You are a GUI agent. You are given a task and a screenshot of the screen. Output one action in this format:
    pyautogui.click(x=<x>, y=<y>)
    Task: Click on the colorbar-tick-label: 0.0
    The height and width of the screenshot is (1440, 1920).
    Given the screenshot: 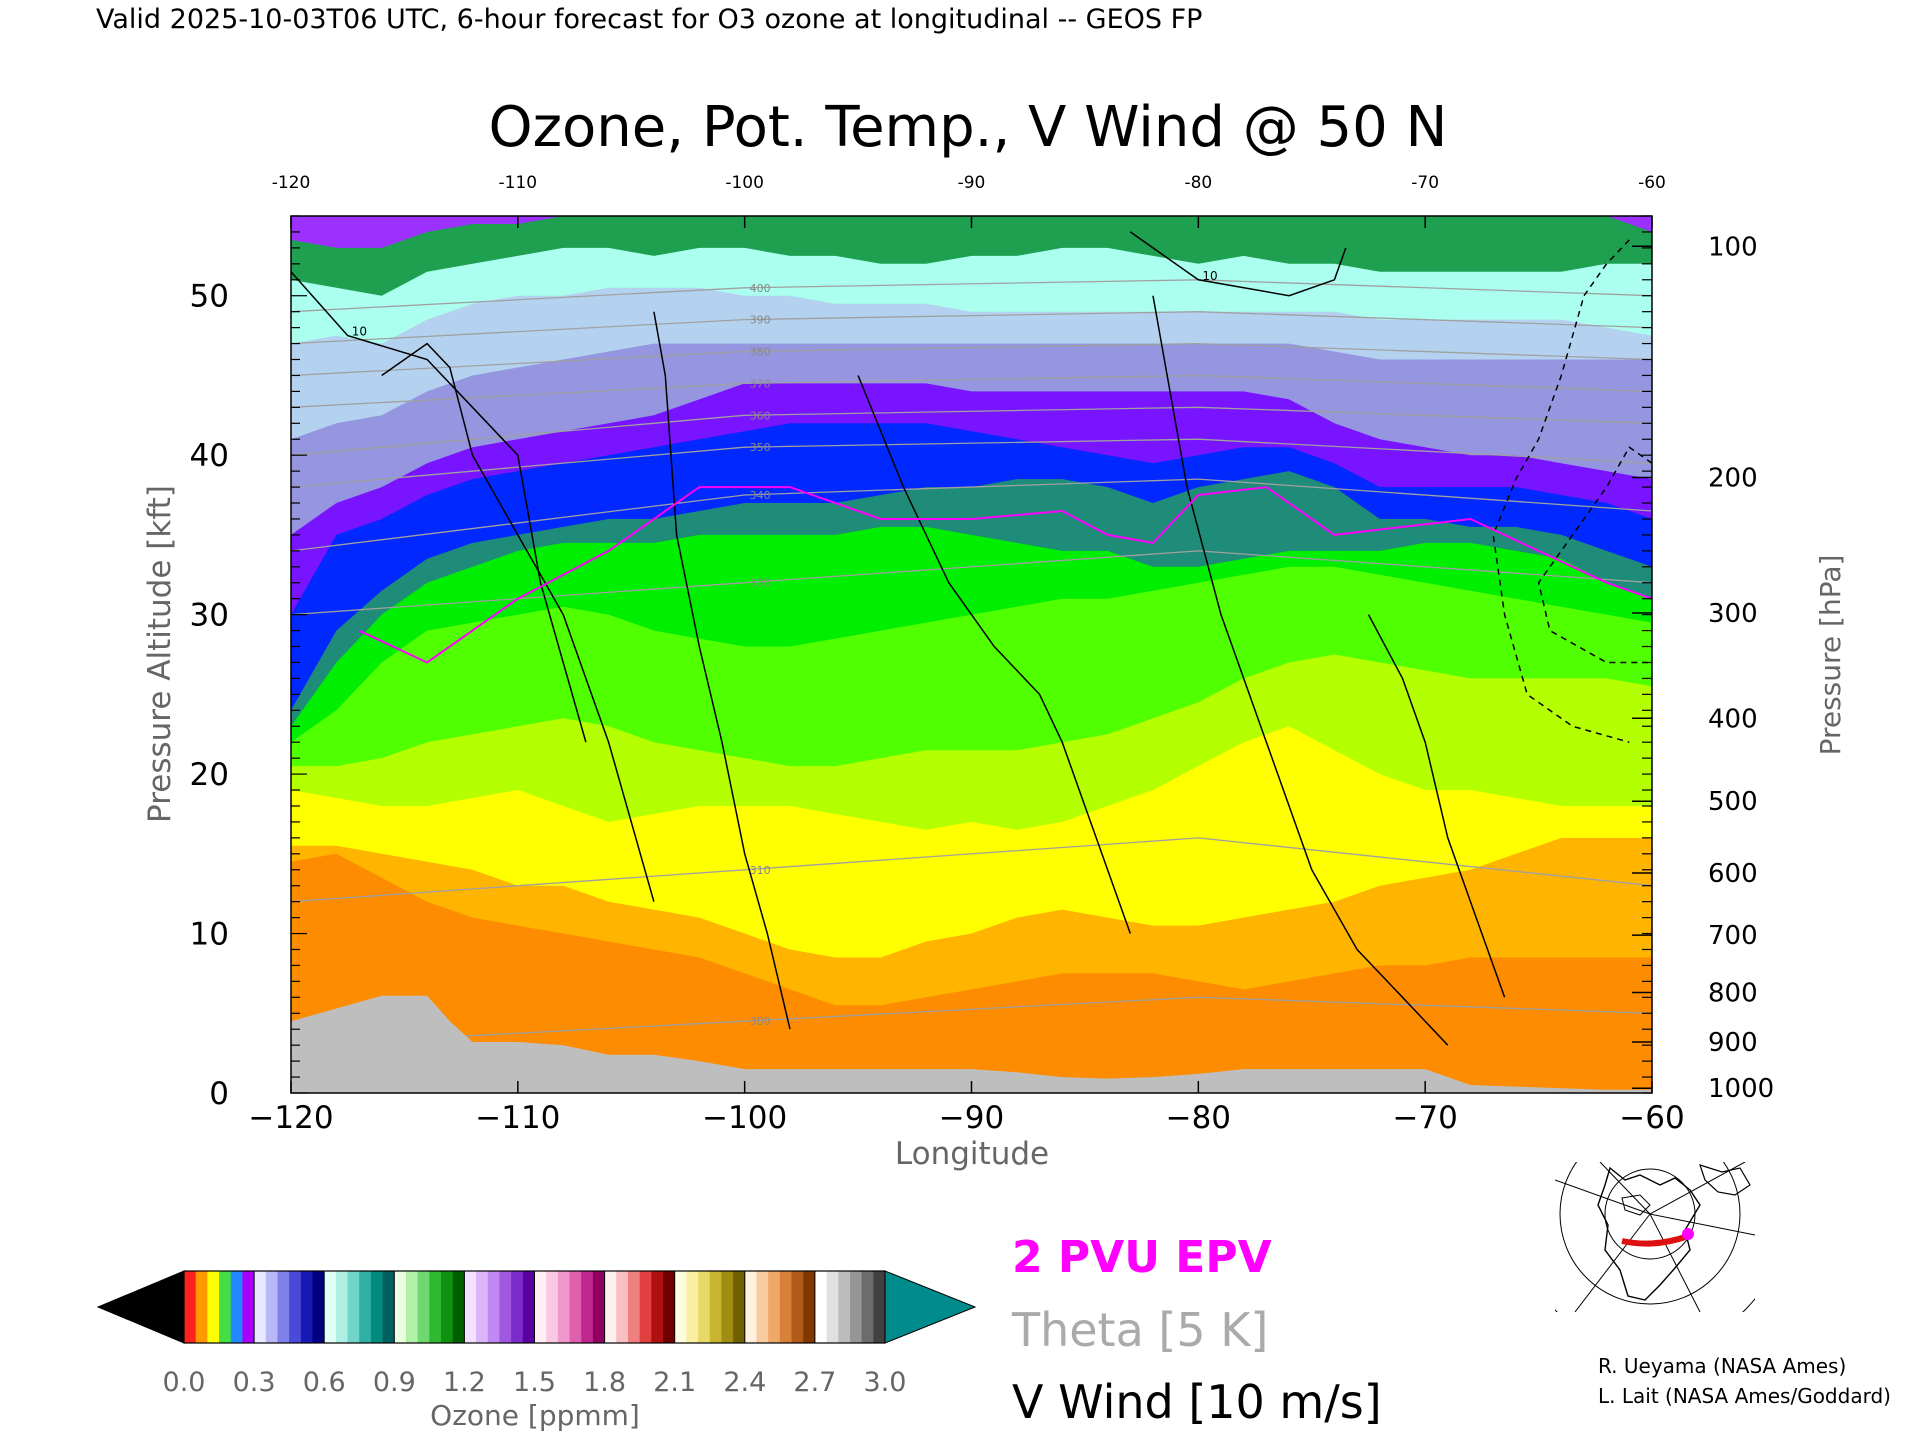 What is the action you would take?
    pyautogui.click(x=184, y=1382)
    